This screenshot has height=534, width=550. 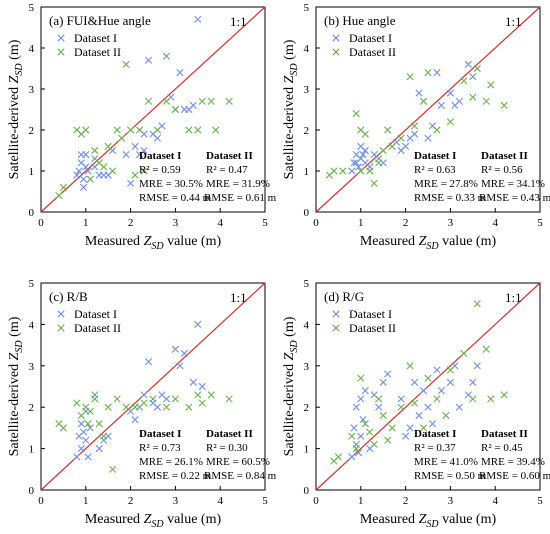 I want to click on y-tick-label: 2, so click(x=32, y=131).